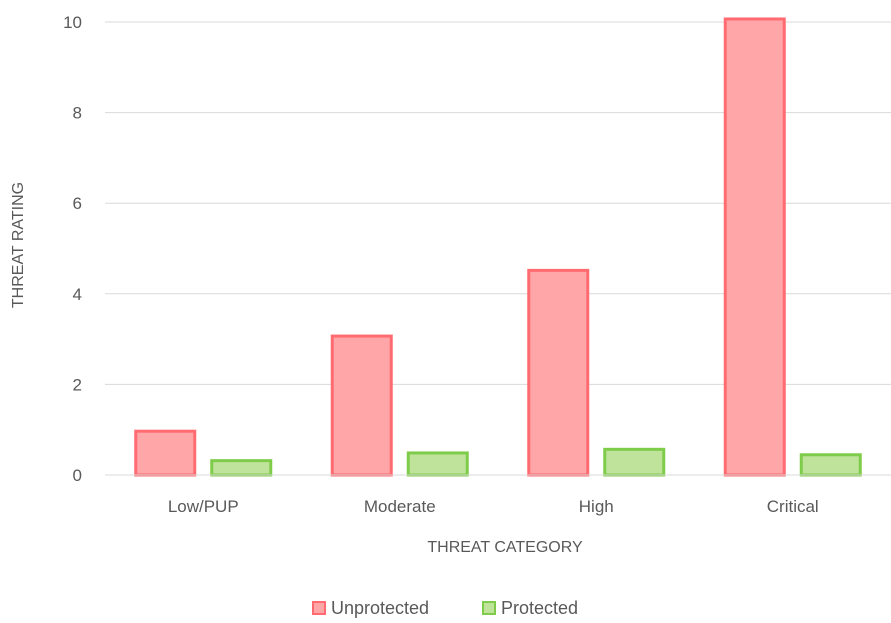  What do you see at coordinates (72, 22) in the screenshot?
I see `y-tick-label: 10` at bounding box center [72, 22].